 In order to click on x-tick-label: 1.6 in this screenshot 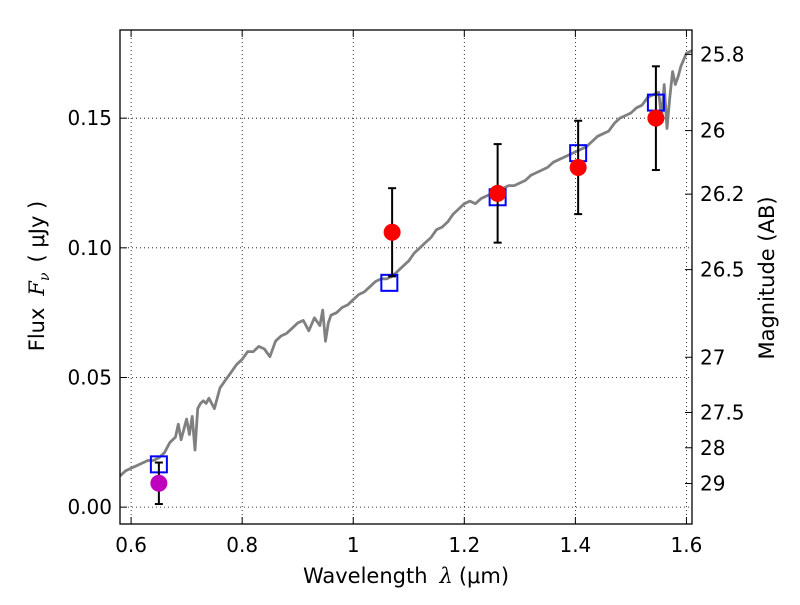, I will do `click(687, 545)`.